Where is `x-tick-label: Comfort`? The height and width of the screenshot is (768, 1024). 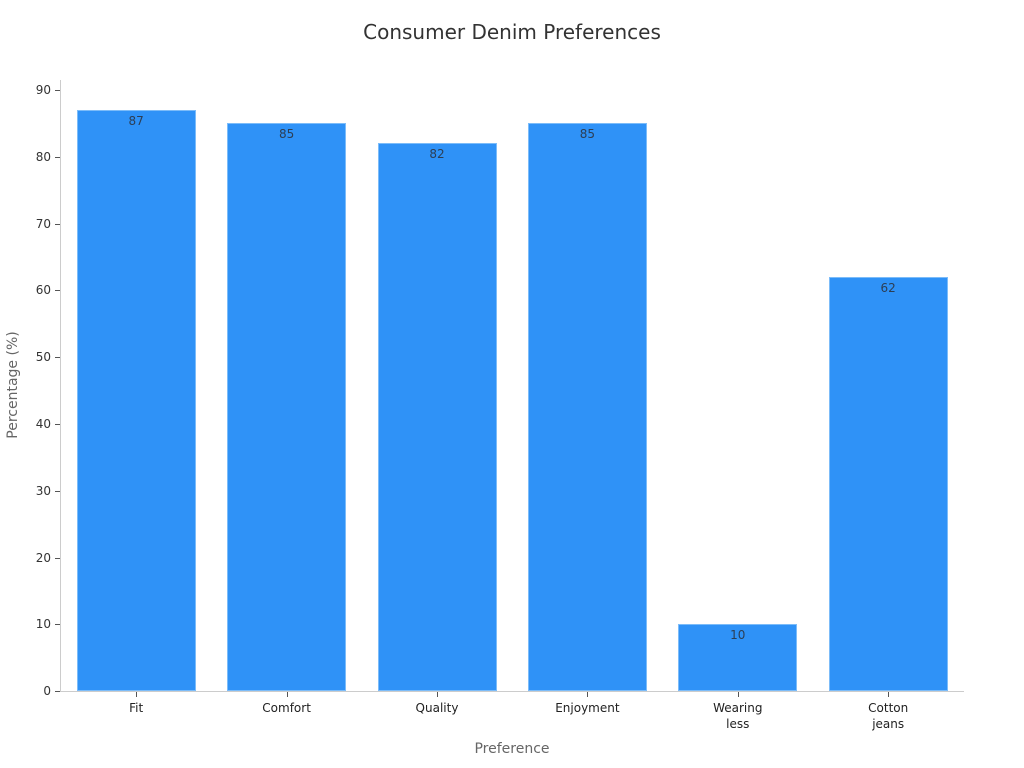
x-tick-label: Comfort is located at coordinates (286, 708).